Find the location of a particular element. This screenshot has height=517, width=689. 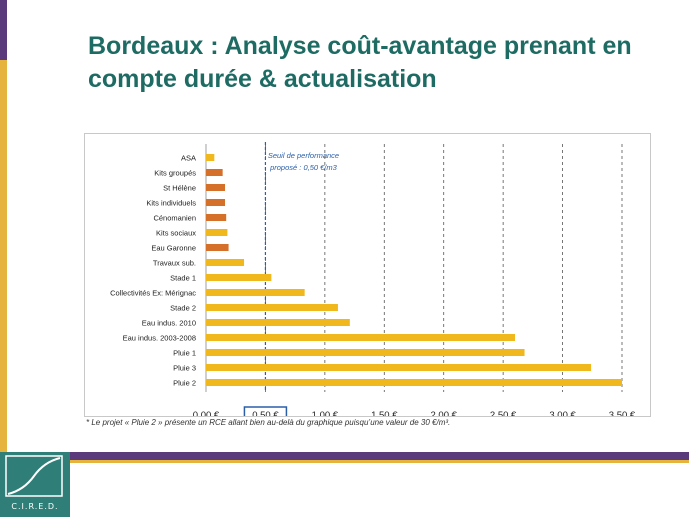

category-label: ASA is located at coordinates (188, 157).